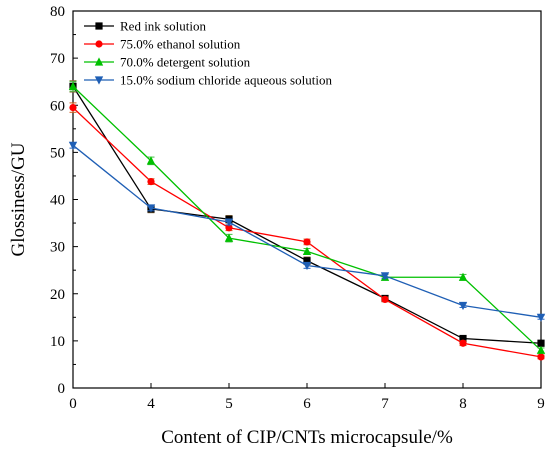 The width and height of the screenshot is (550, 451). I want to click on legend-item: 15.0% sodium chloride aqueous solution, so click(208, 80).